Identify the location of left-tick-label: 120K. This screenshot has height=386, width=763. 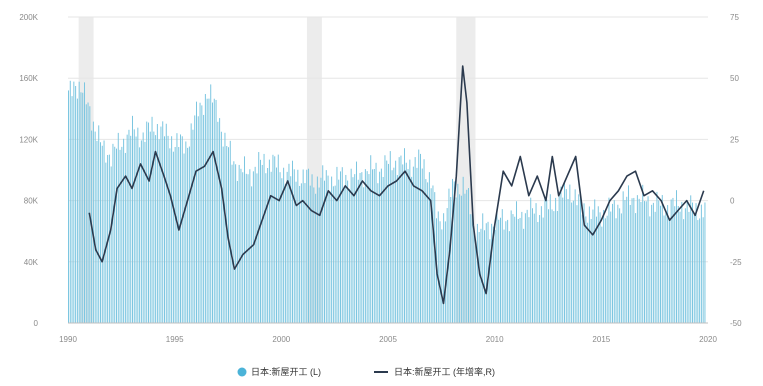
(28, 139).